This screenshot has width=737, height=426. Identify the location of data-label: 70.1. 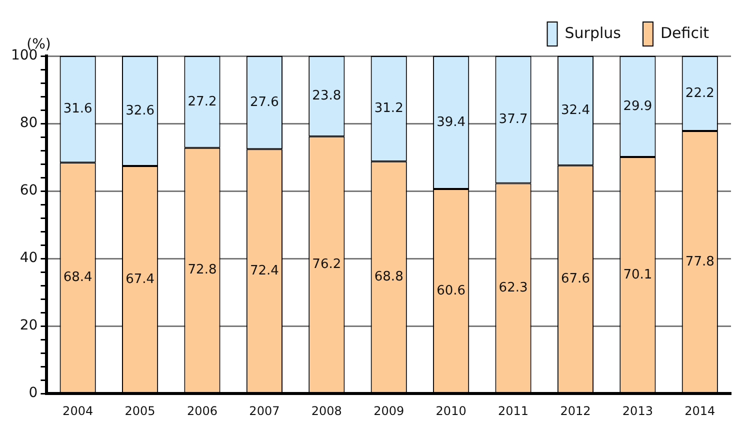
(637, 274).